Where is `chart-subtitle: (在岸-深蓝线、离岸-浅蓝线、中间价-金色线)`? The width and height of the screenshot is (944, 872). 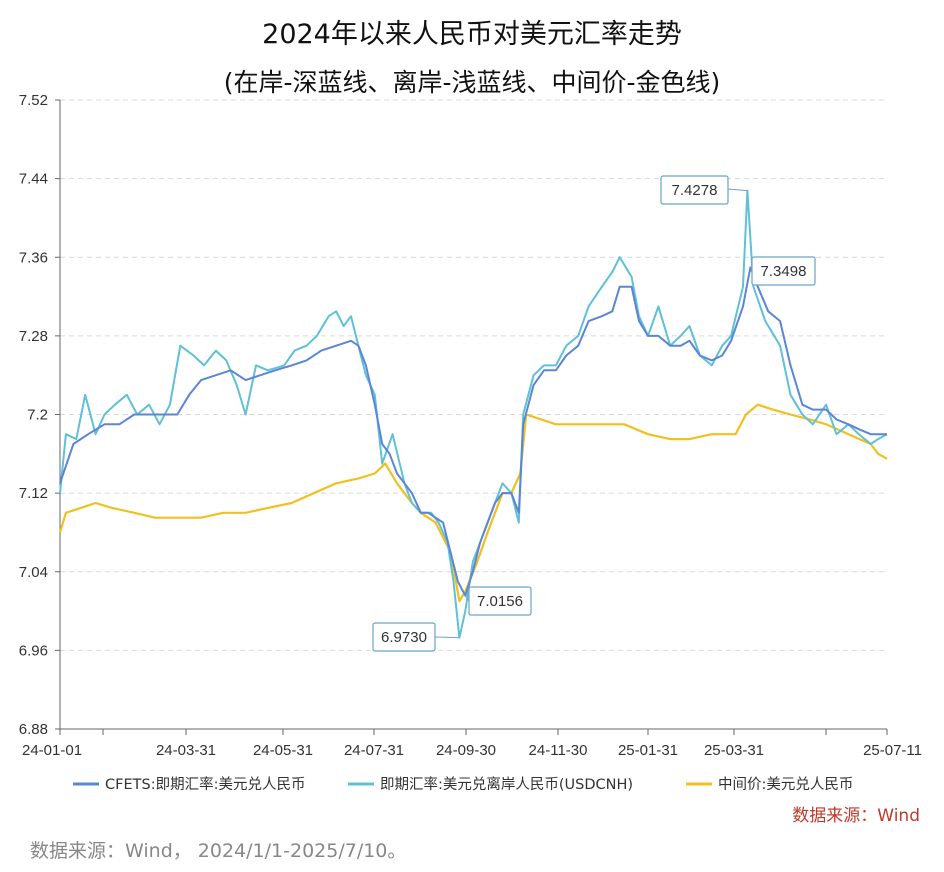
chart-subtitle: (在岸-深蓝线、离岸-浅蓝线、中间价-金色线) is located at coordinates (472, 82).